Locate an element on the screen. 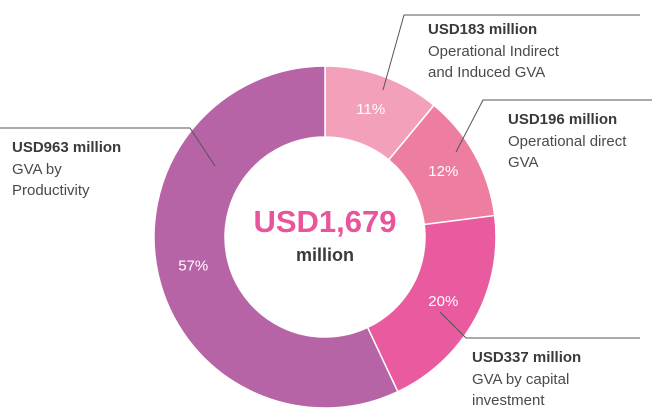 The width and height of the screenshot is (654, 420). category-line: investment is located at coordinates (508, 400).